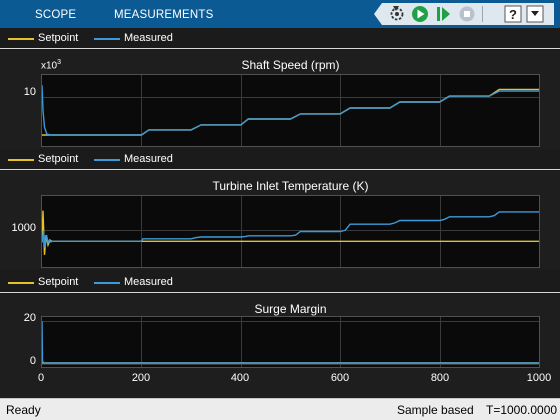 The height and width of the screenshot is (420, 560). What do you see at coordinates (240, 378) in the screenshot?
I see `xtick-label: 400` at bounding box center [240, 378].